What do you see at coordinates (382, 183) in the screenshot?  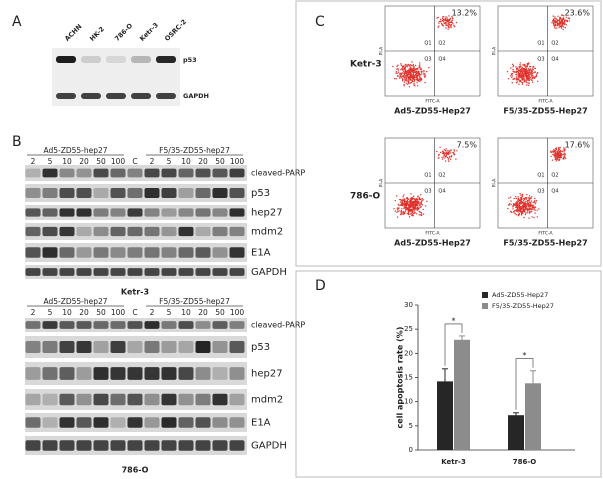 I see `axis-label: PI-A` at bounding box center [382, 183].